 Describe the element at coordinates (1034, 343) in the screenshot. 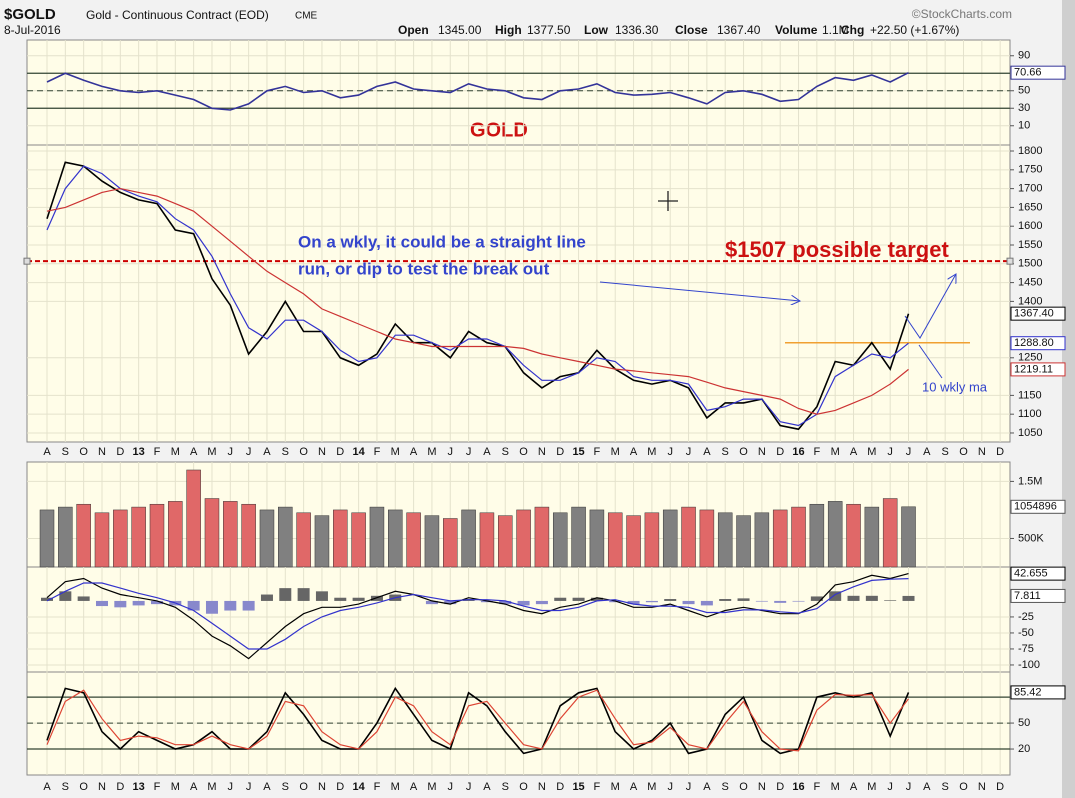

I see `value-label: 1288.80` at that location.